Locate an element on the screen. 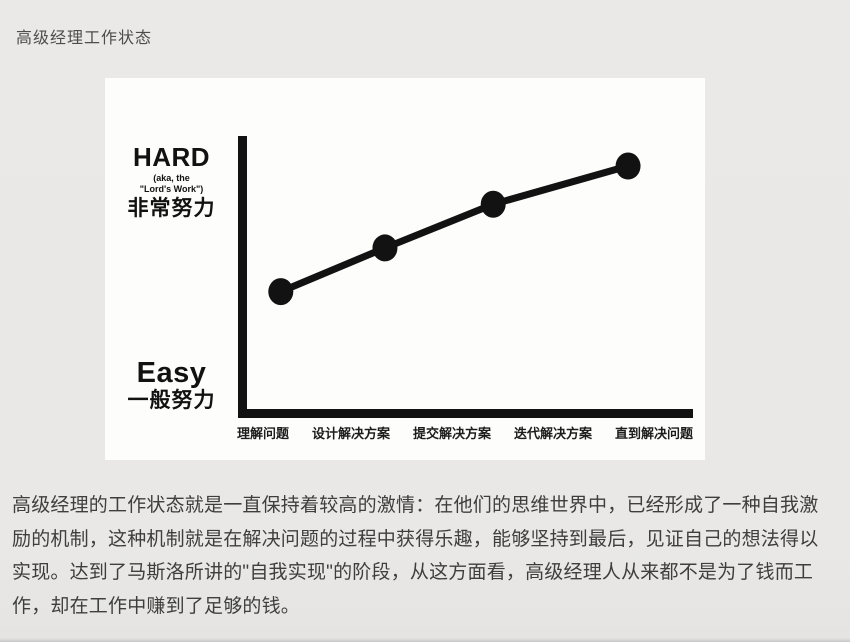  x-axis-label: 设计解决方案 is located at coordinates (350, 433).